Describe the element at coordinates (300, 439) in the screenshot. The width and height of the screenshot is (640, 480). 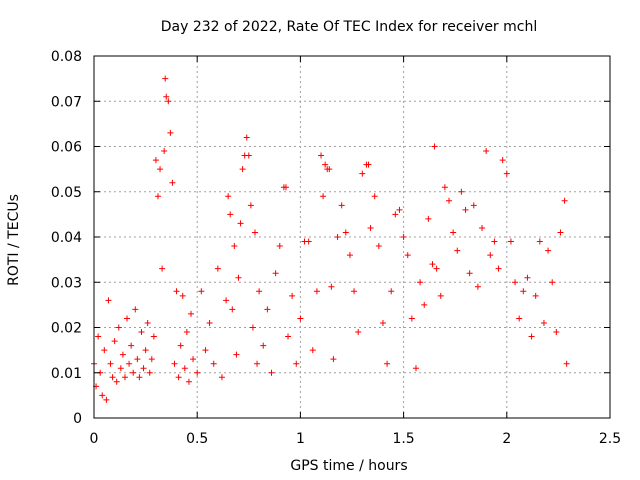
I see `x-tick-label: 1` at that location.